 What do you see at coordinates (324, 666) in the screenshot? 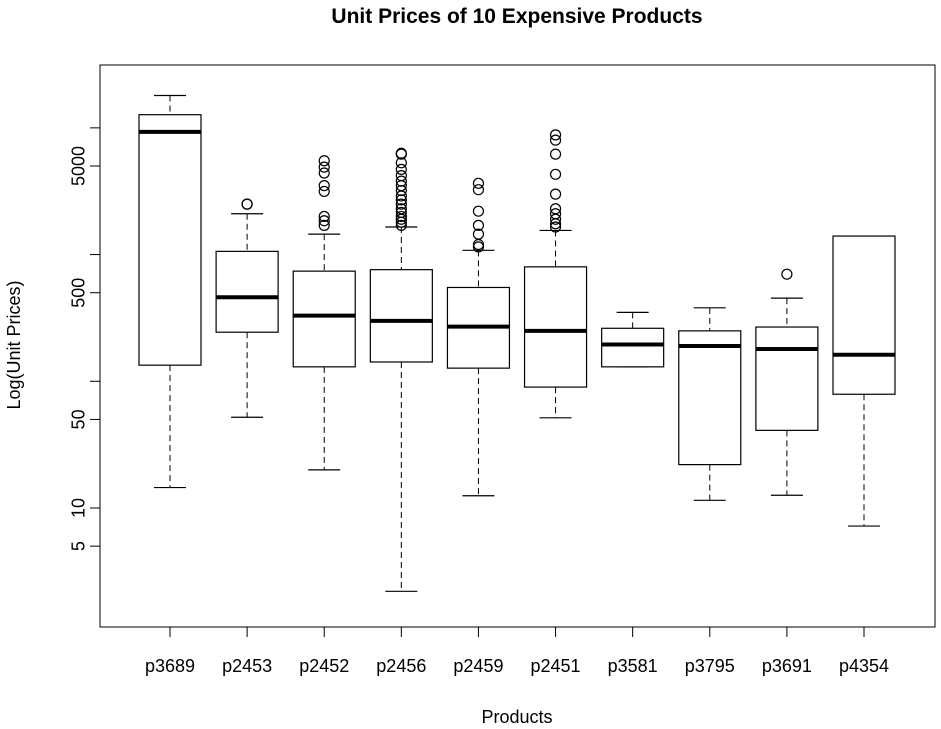
I see `x-tick-label-p2452: p2452` at bounding box center [324, 666].